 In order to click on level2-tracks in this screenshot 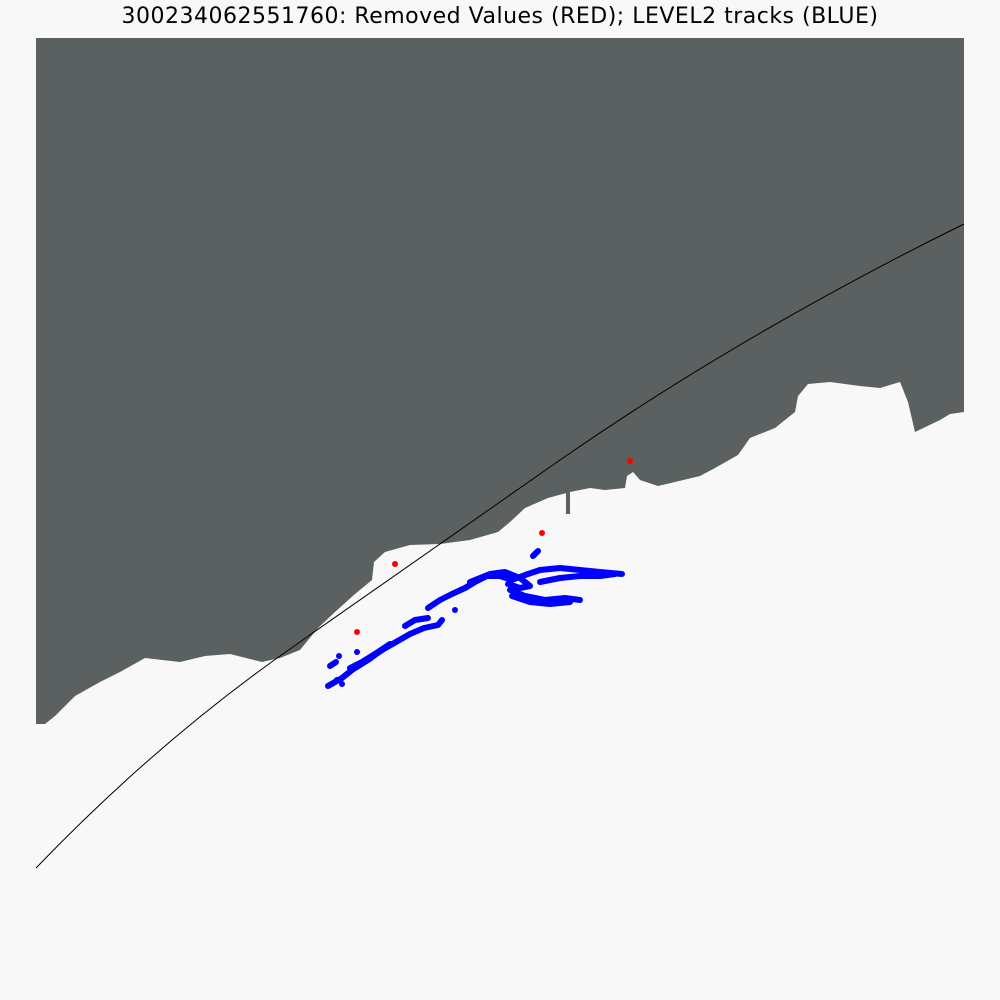, I will do `click(475, 618)`.